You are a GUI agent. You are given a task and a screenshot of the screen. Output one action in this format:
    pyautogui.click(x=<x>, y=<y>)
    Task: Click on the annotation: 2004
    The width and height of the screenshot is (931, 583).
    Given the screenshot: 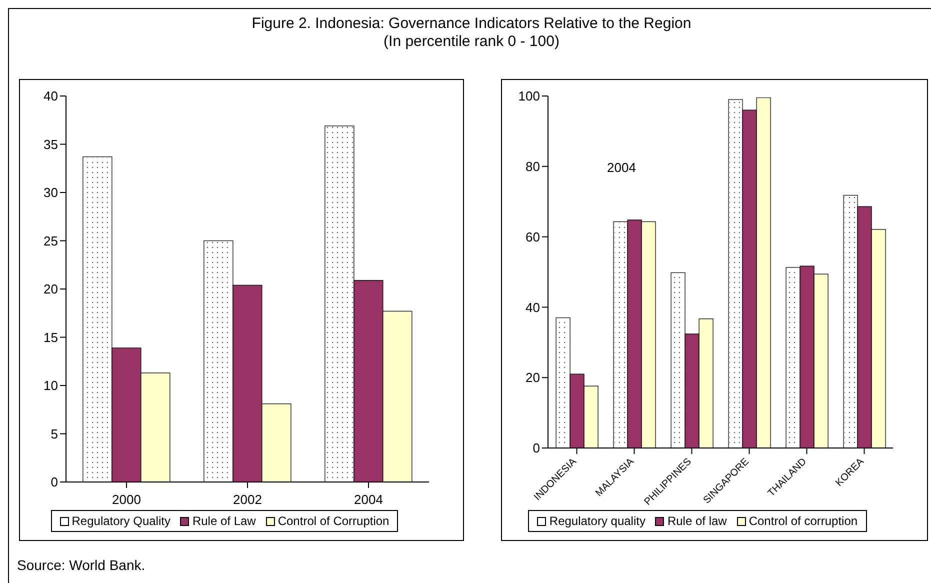 What is the action you would take?
    pyautogui.click(x=621, y=167)
    